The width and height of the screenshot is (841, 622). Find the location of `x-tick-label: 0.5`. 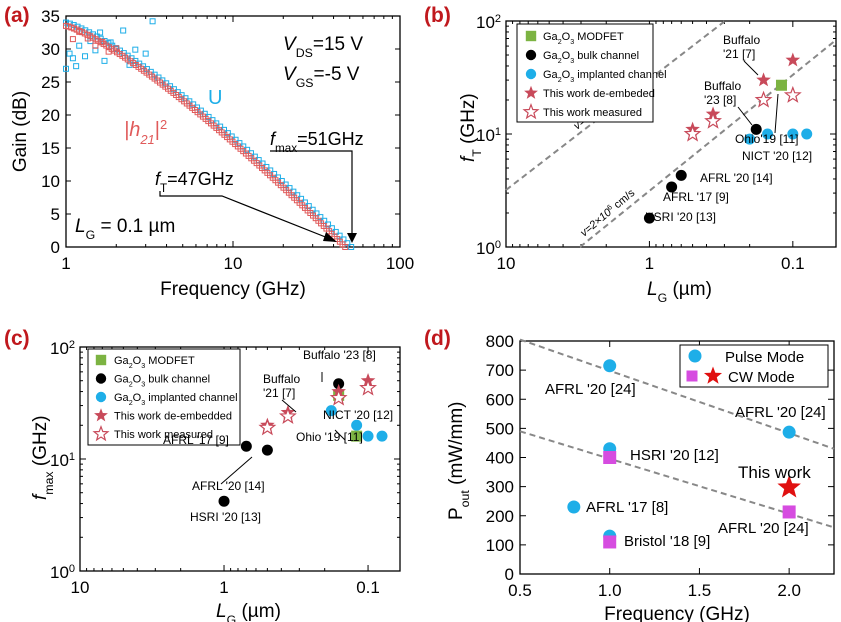

x-tick-label: 0.5 is located at coordinates (520, 590).